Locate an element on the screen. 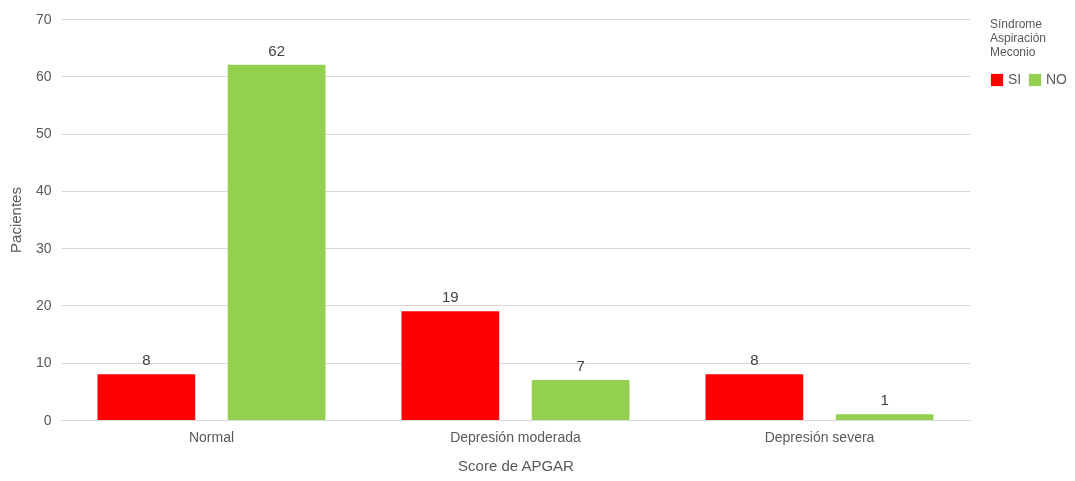 The height and width of the screenshot is (481, 1075). data-label: 7 is located at coordinates (580, 365).